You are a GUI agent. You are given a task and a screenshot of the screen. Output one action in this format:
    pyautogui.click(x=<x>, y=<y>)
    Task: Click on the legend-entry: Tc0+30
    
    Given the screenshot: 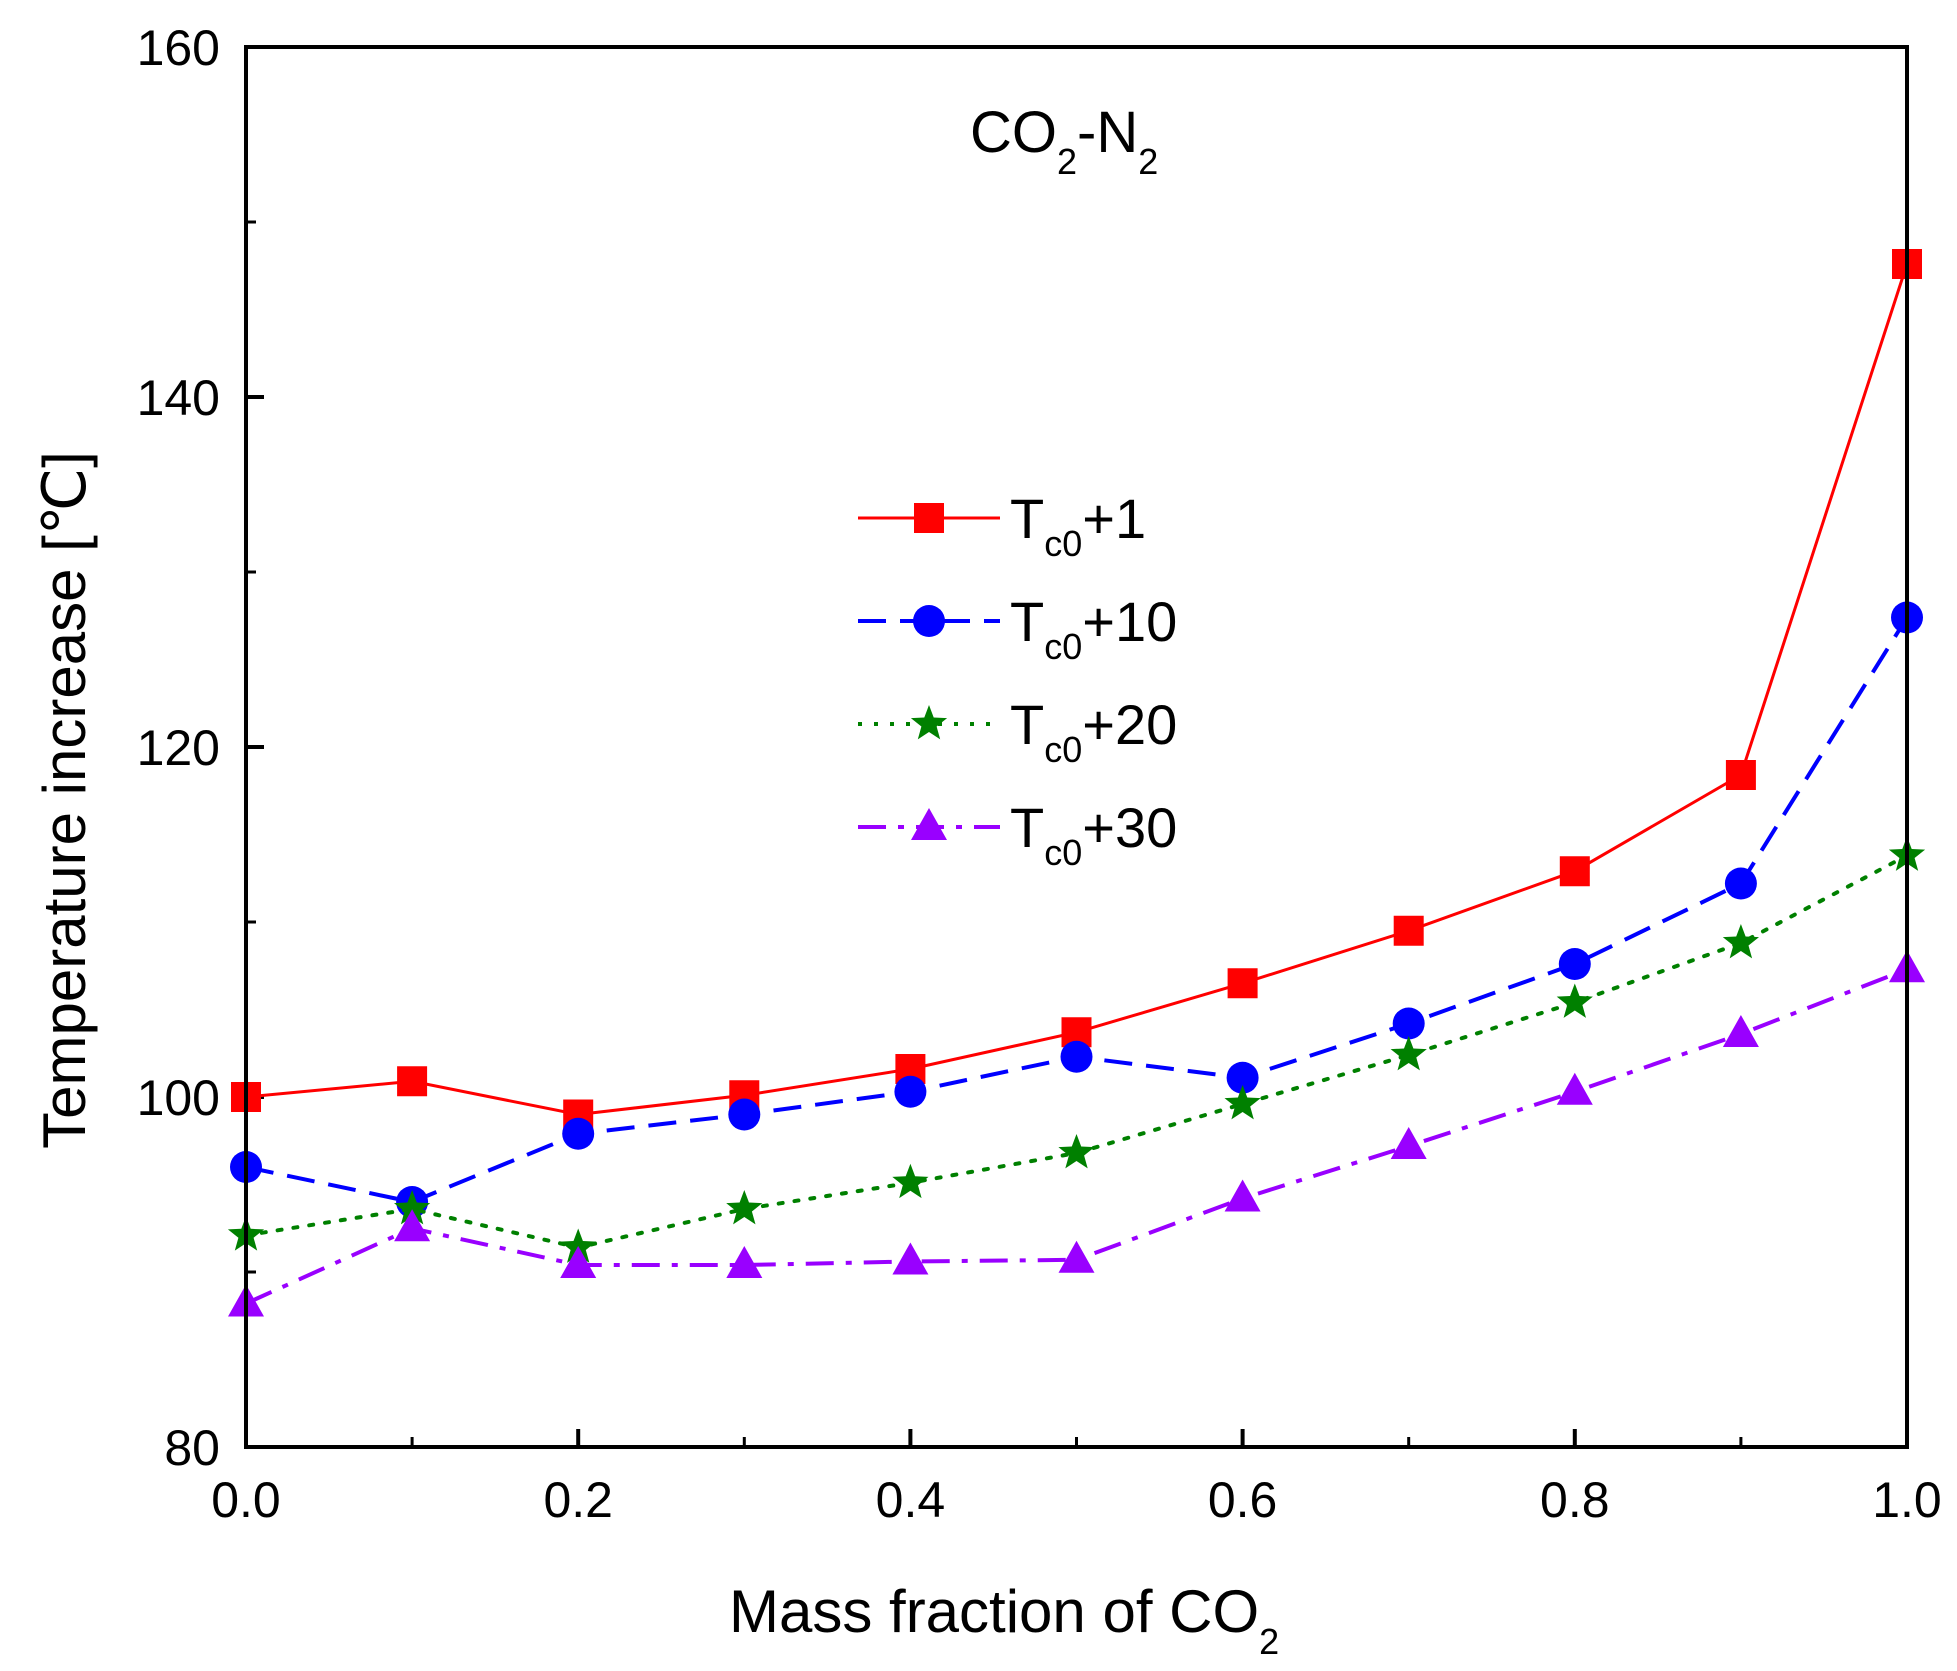 What is the action you would take?
    pyautogui.click(x=1017, y=834)
    